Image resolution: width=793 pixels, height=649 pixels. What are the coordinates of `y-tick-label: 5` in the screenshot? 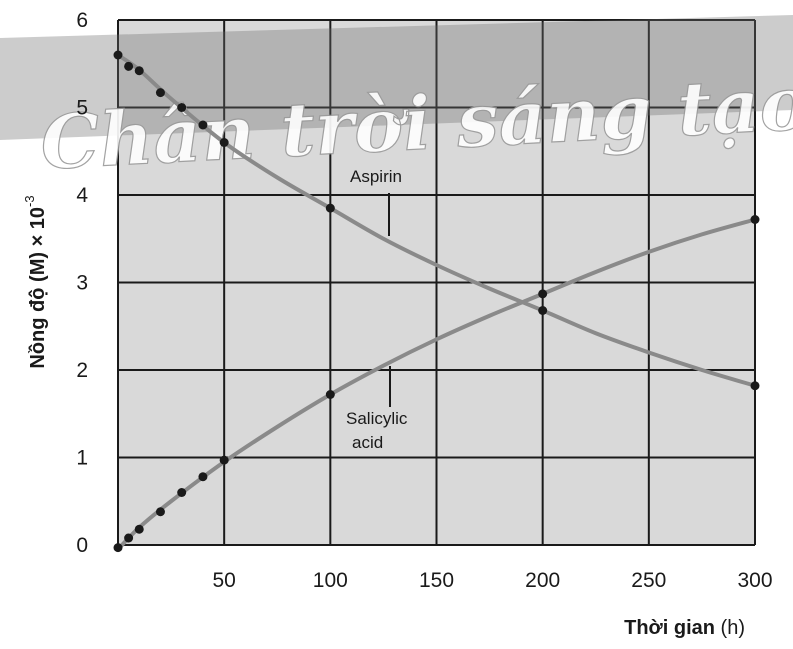 It's located at (82, 108).